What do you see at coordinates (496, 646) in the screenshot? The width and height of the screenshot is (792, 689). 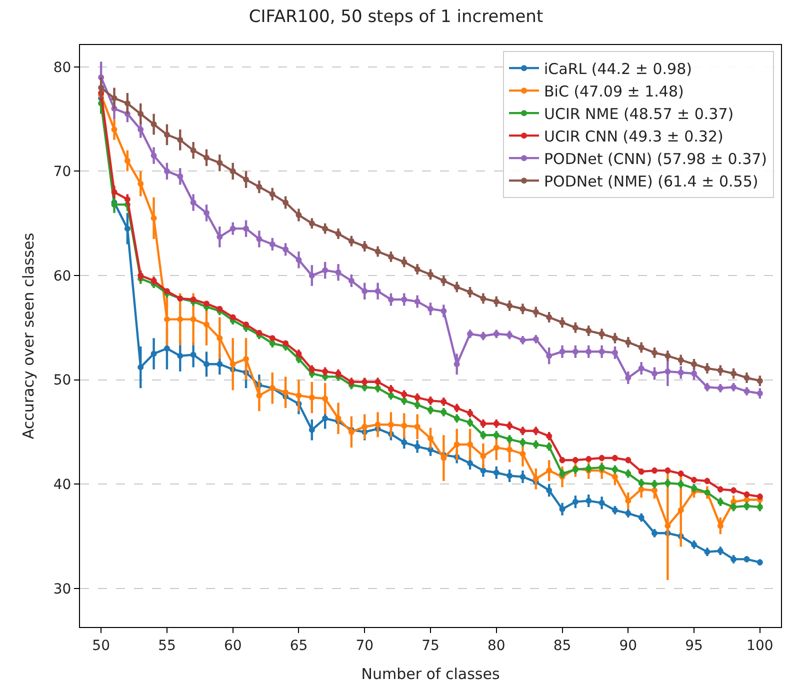 I see `x-tick-label: 80` at bounding box center [496, 646].